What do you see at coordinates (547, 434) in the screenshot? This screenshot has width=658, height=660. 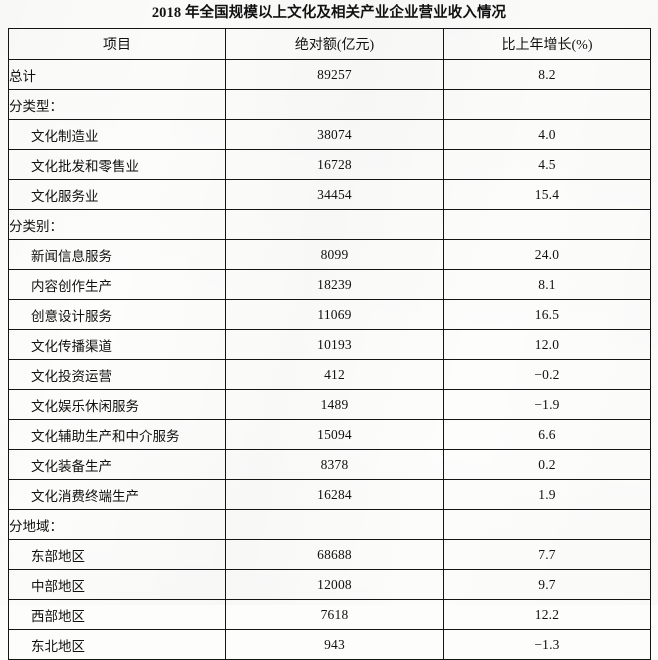 I see `cell-growth: 6.6` at bounding box center [547, 434].